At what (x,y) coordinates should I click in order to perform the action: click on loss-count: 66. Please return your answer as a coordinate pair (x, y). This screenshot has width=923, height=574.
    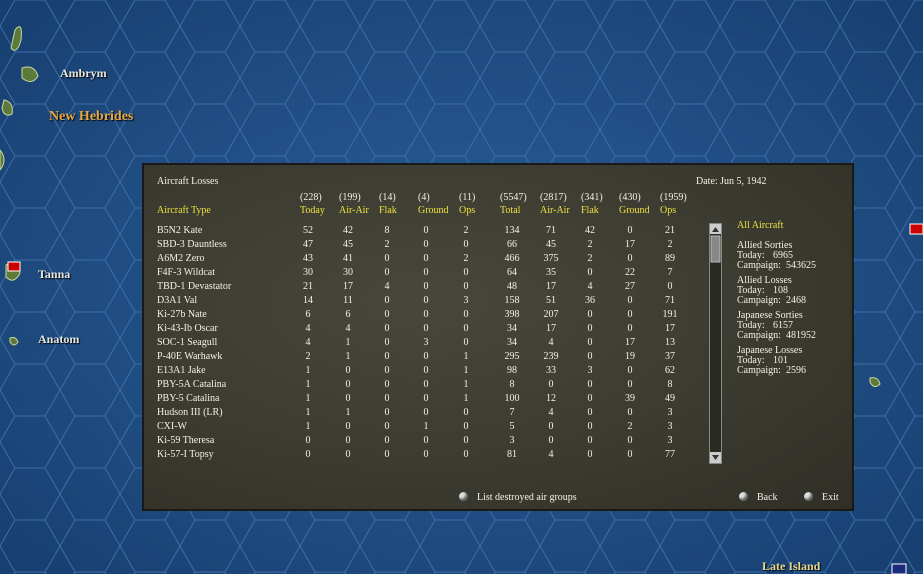
    Looking at the image, I should click on (512, 244).